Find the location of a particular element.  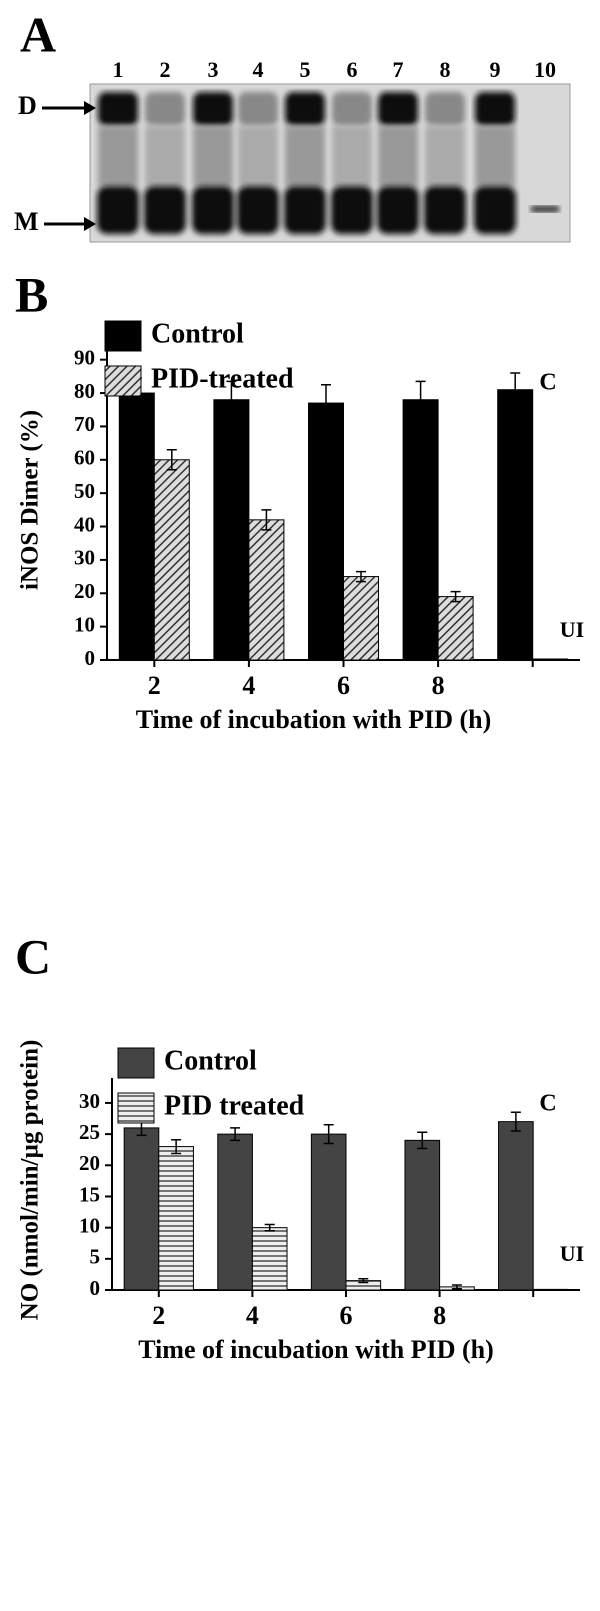

lane-label: 7 is located at coordinates (398, 69).